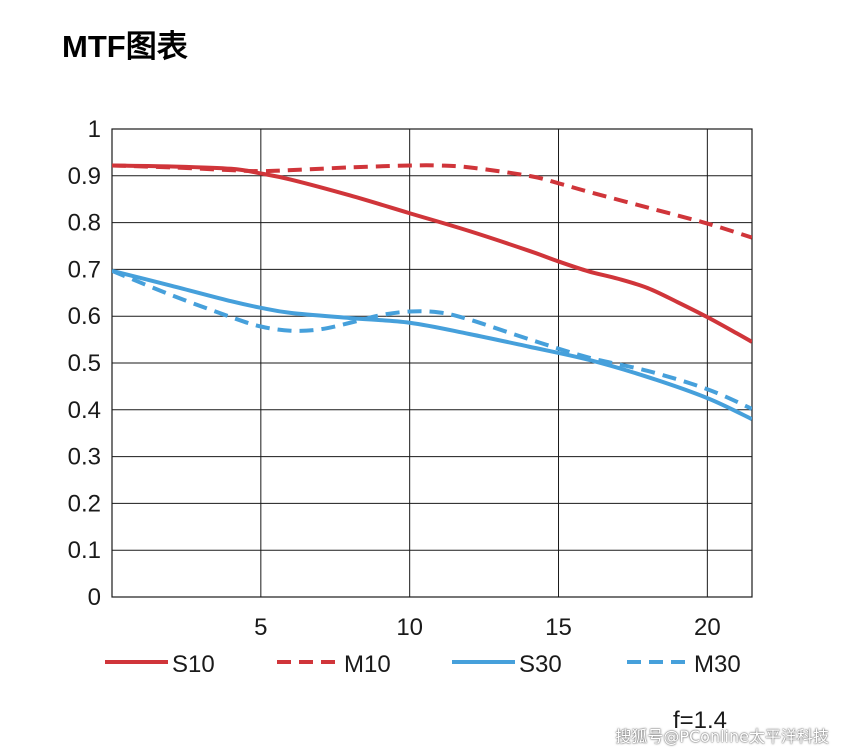  What do you see at coordinates (558, 627) in the screenshot?
I see `x-tick-label: 15` at bounding box center [558, 627].